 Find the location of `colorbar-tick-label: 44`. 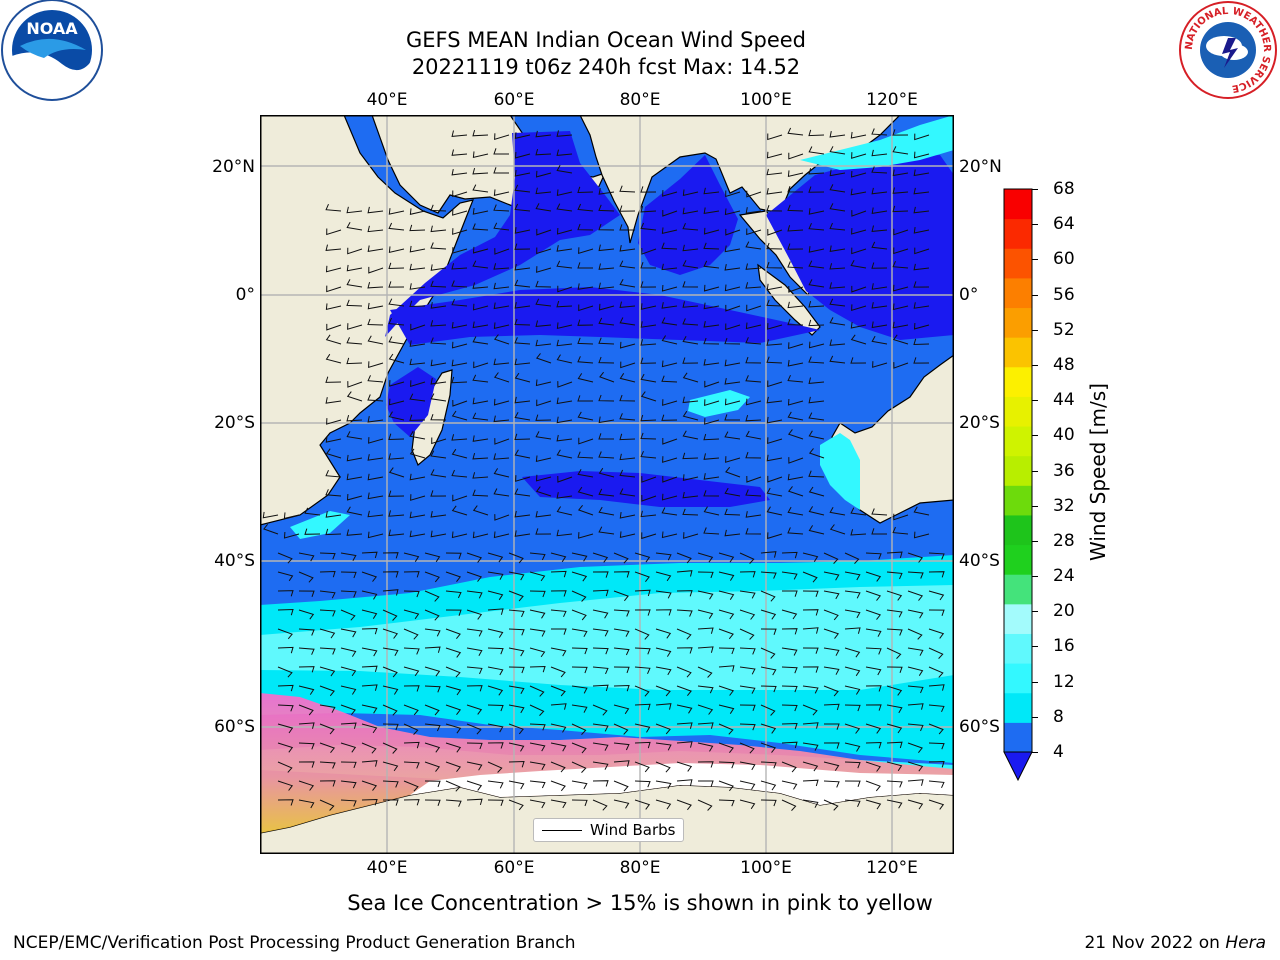

colorbar-tick-label: 44 is located at coordinates (1064, 400).